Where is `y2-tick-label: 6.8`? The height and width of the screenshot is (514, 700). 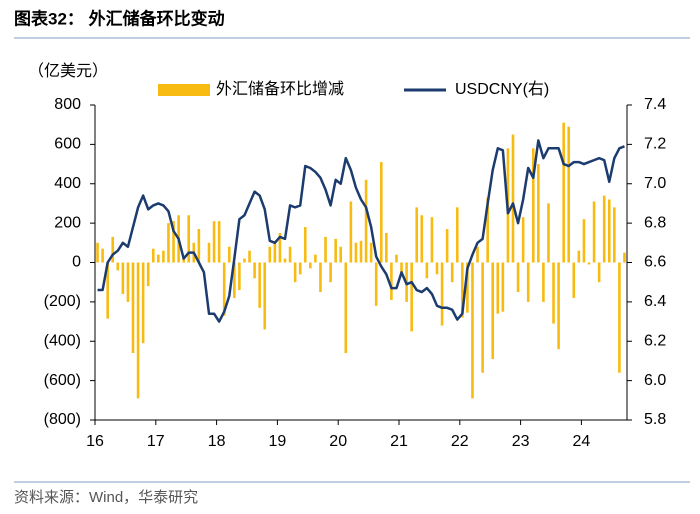 y2-tick-label: 6.8 is located at coordinates (655, 222).